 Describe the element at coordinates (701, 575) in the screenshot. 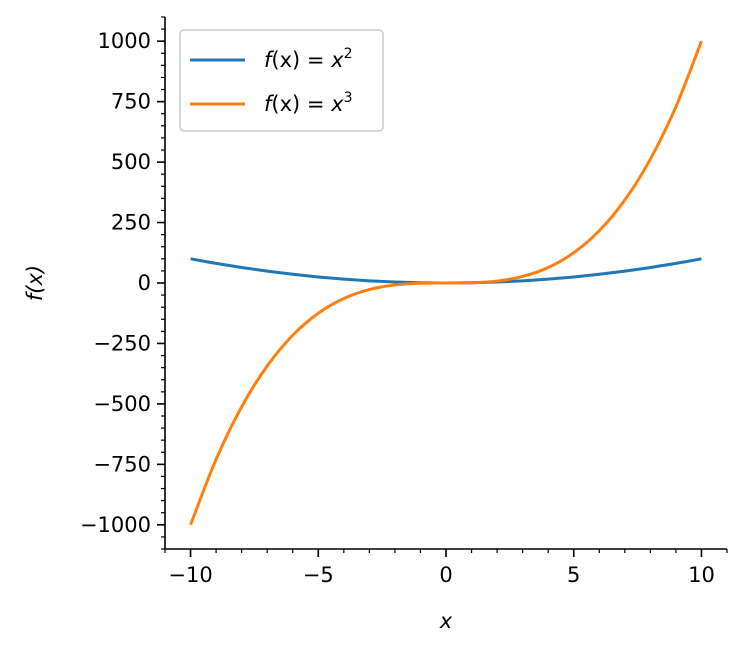

I see `x-tick-label: 10` at that location.